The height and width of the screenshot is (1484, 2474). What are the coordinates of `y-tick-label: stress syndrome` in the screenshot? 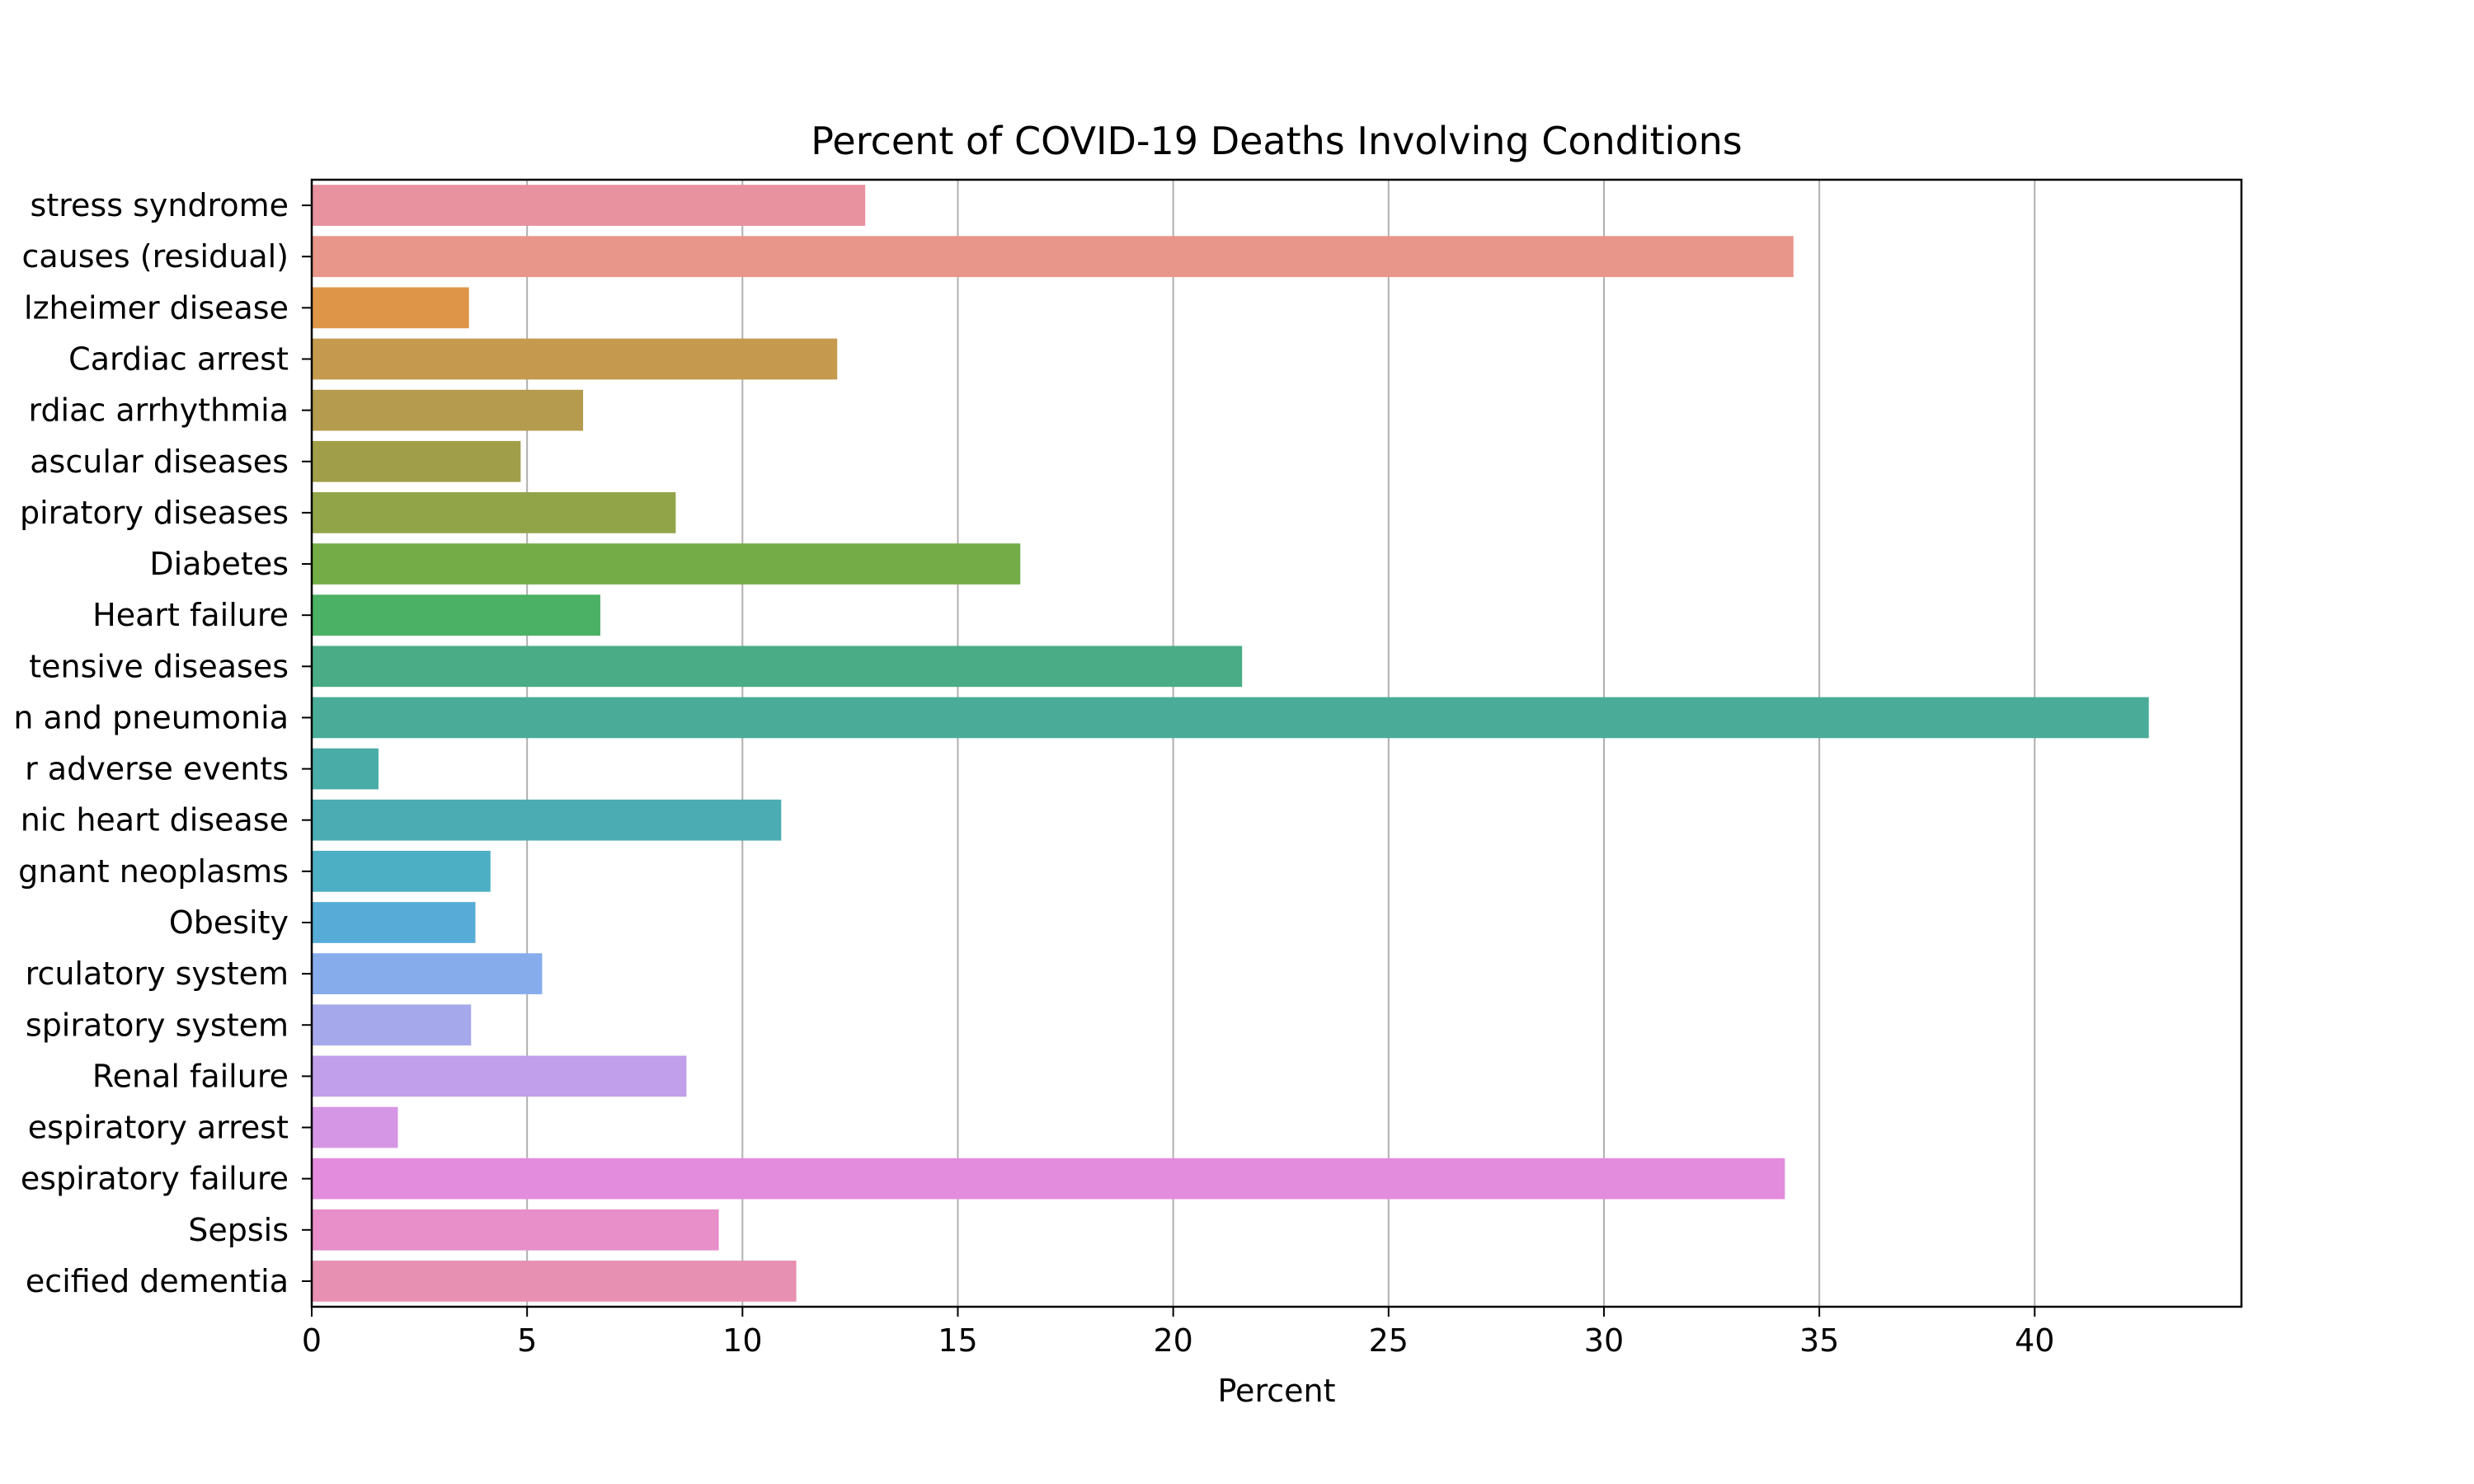 It's located at (160, 205).